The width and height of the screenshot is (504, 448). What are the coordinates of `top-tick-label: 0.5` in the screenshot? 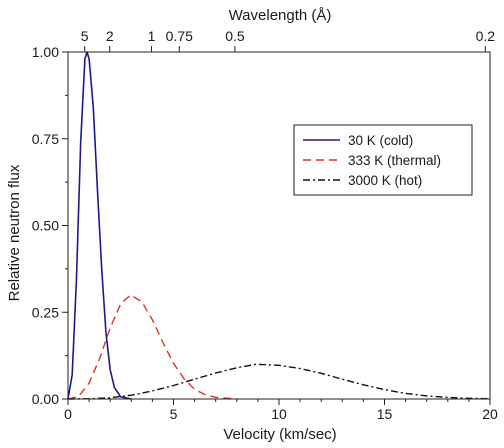 It's located at (235, 36).